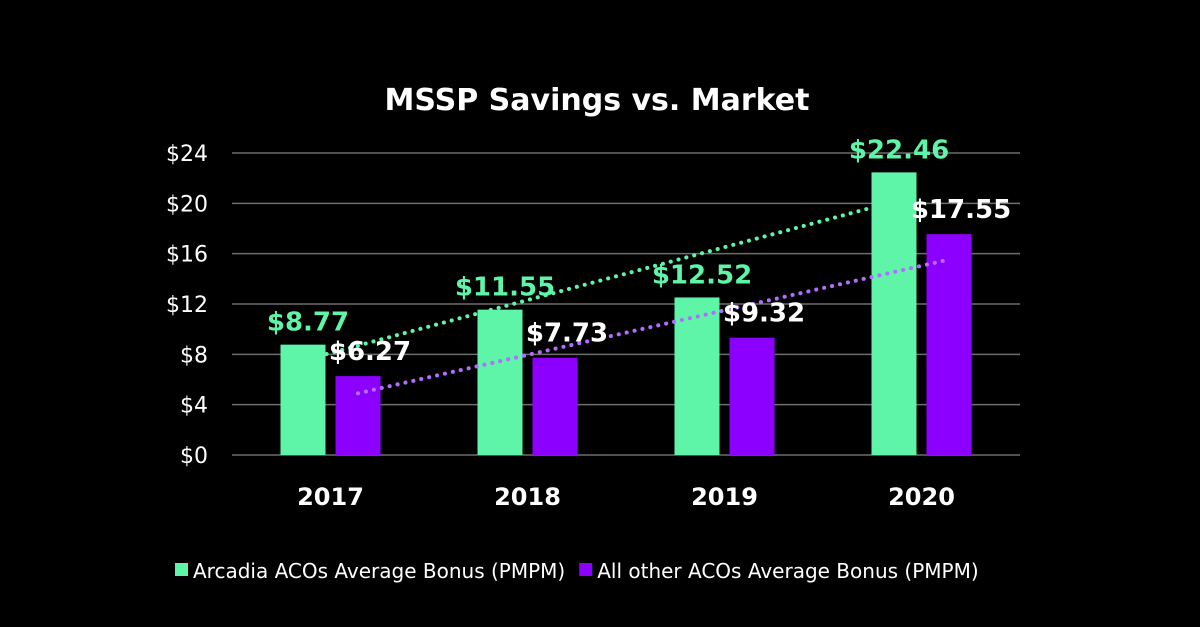 This screenshot has width=1200, height=627. What do you see at coordinates (586, 569) in the screenshot?
I see `legend-swatch-others` at bounding box center [586, 569].